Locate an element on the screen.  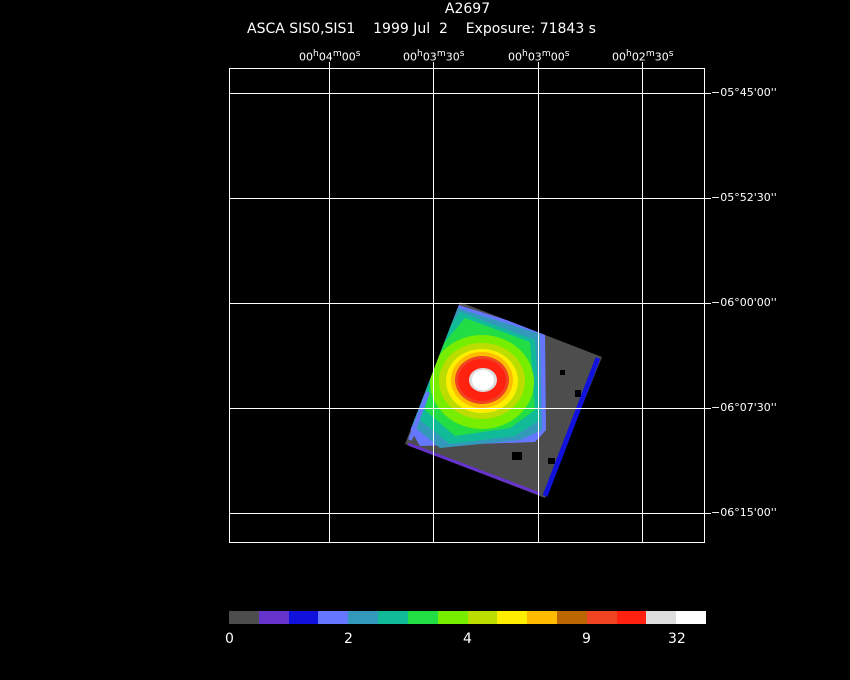
dec-tick-label: −05°52'30'' is located at coordinates (744, 197).